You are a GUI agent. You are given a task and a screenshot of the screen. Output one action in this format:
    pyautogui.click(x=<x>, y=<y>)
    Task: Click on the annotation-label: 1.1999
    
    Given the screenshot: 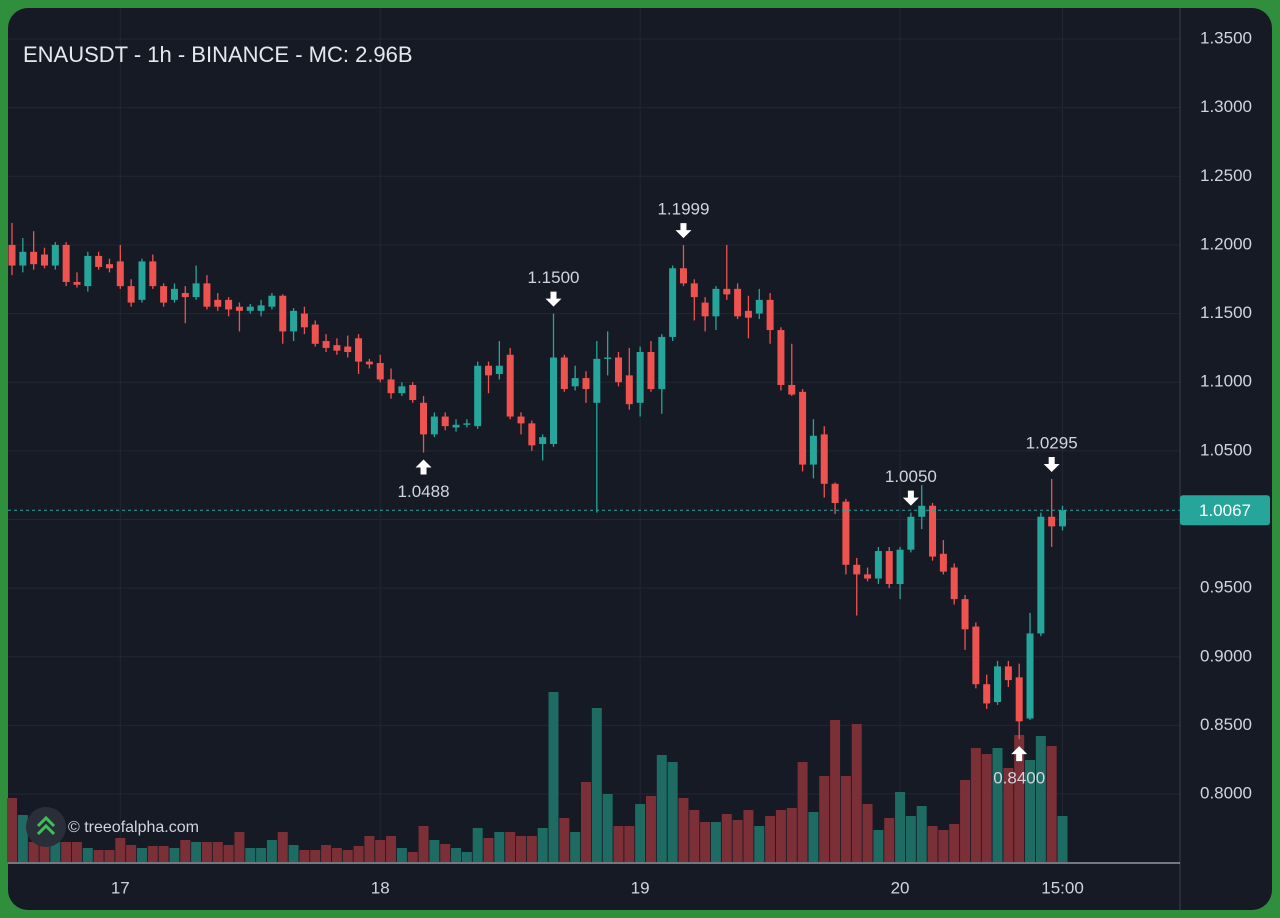 What is the action you would take?
    pyautogui.click(x=683, y=209)
    